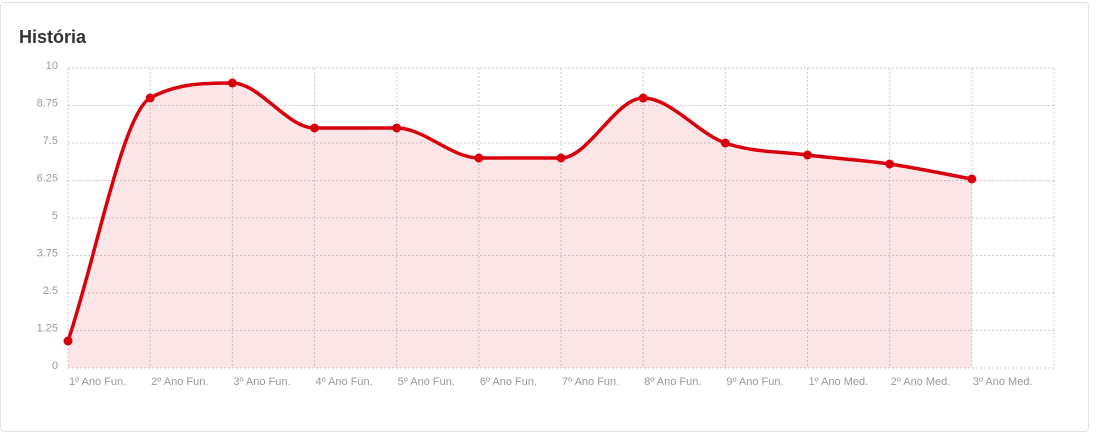  I want to click on y-tick-label: 0, so click(55, 366).